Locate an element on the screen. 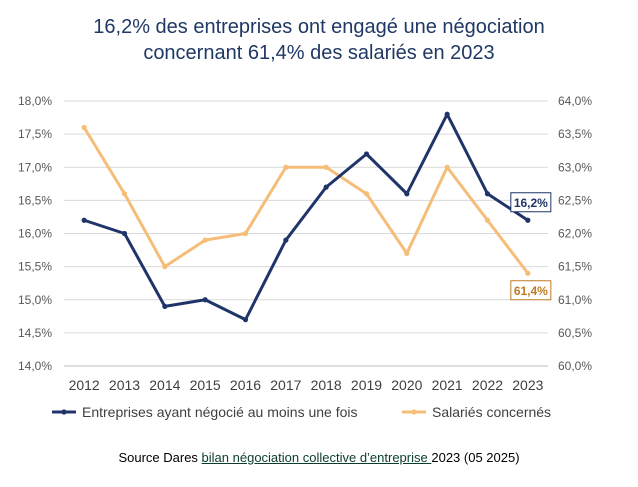 Image resolution: width=638 pixels, height=487 pixels. y-left-tick-label: 15,0% is located at coordinates (35, 300).